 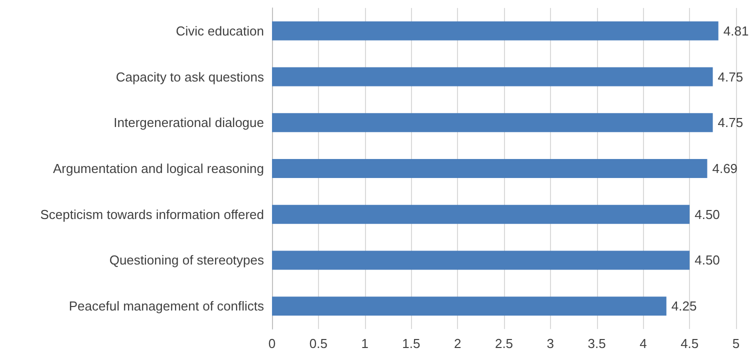 What do you see at coordinates (186, 260) in the screenshot?
I see `y-tick-label: Questioning of stereotypes` at bounding box center [186, 260].